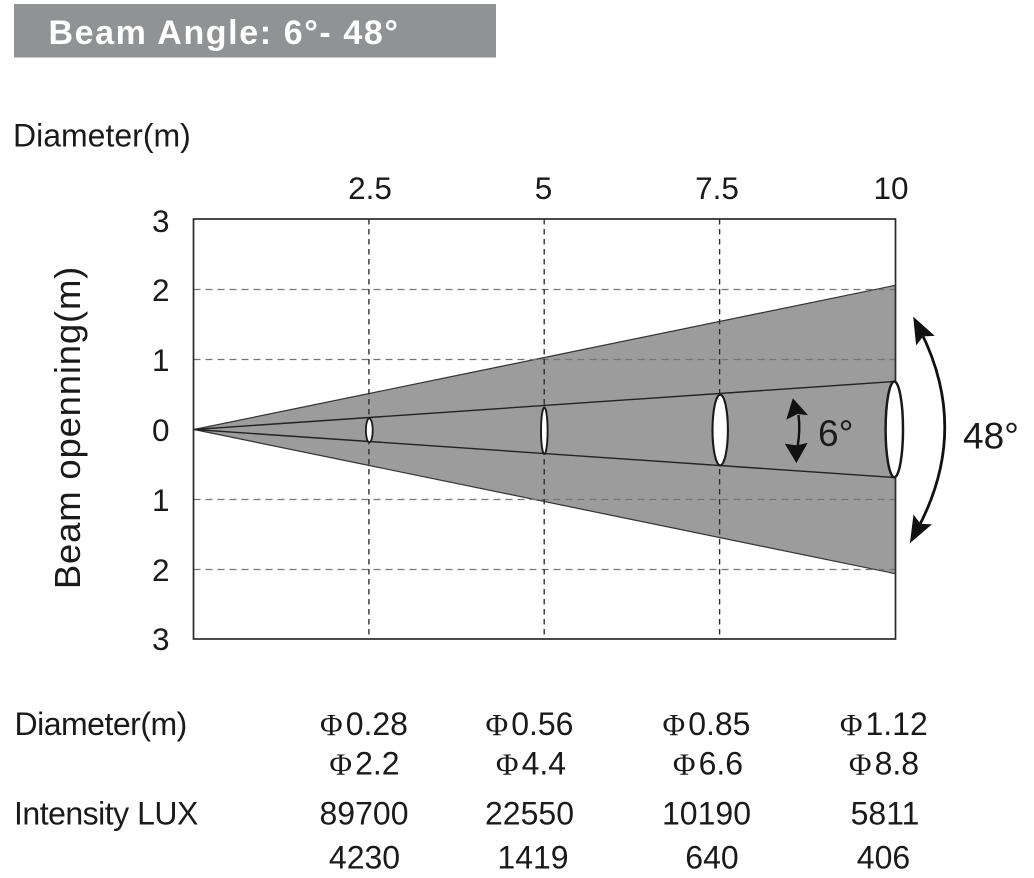 The image size is (1034, 878). Describe the element at coordinates (364, 857) in the screenshot. I see `svg-text: 4230` at that location.